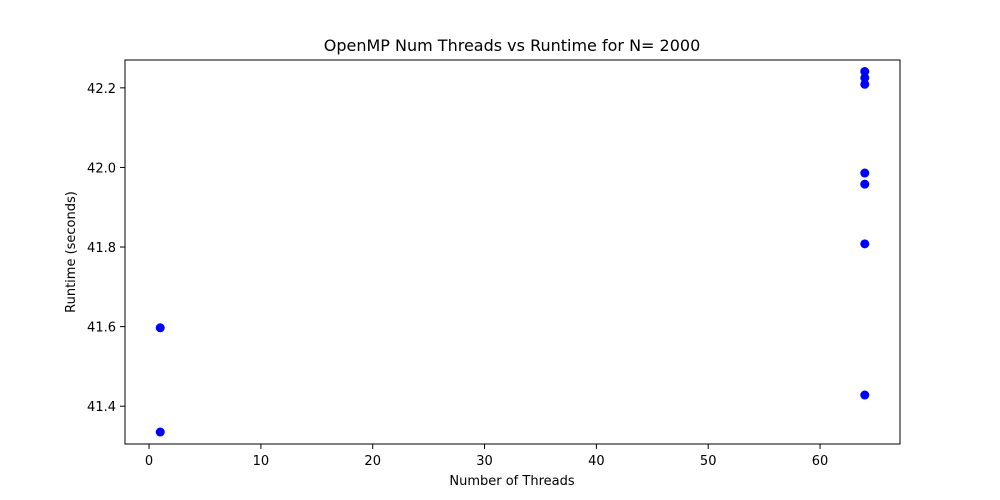  What do you see at coordinates (708, 461) in the screenshot?
I see `x-tick-label: 50` at bounding box center [708, 461].